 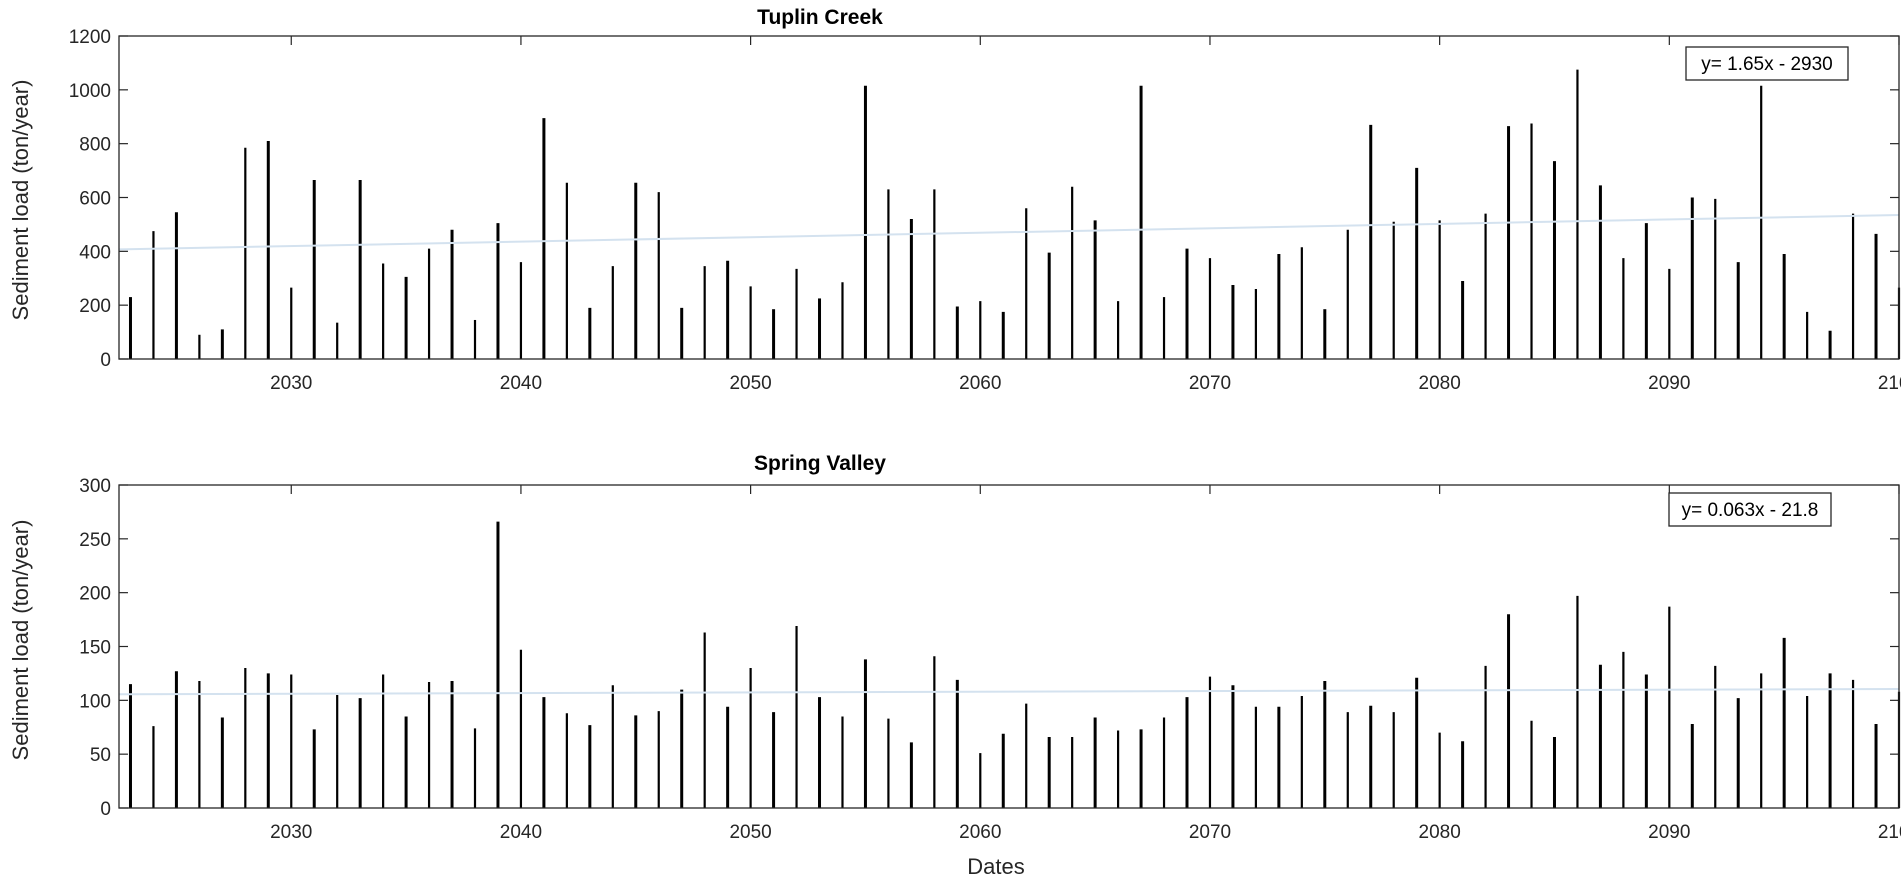 I want to click on spring-valley-xtick-label: 2050, so click(x=750, y=832).